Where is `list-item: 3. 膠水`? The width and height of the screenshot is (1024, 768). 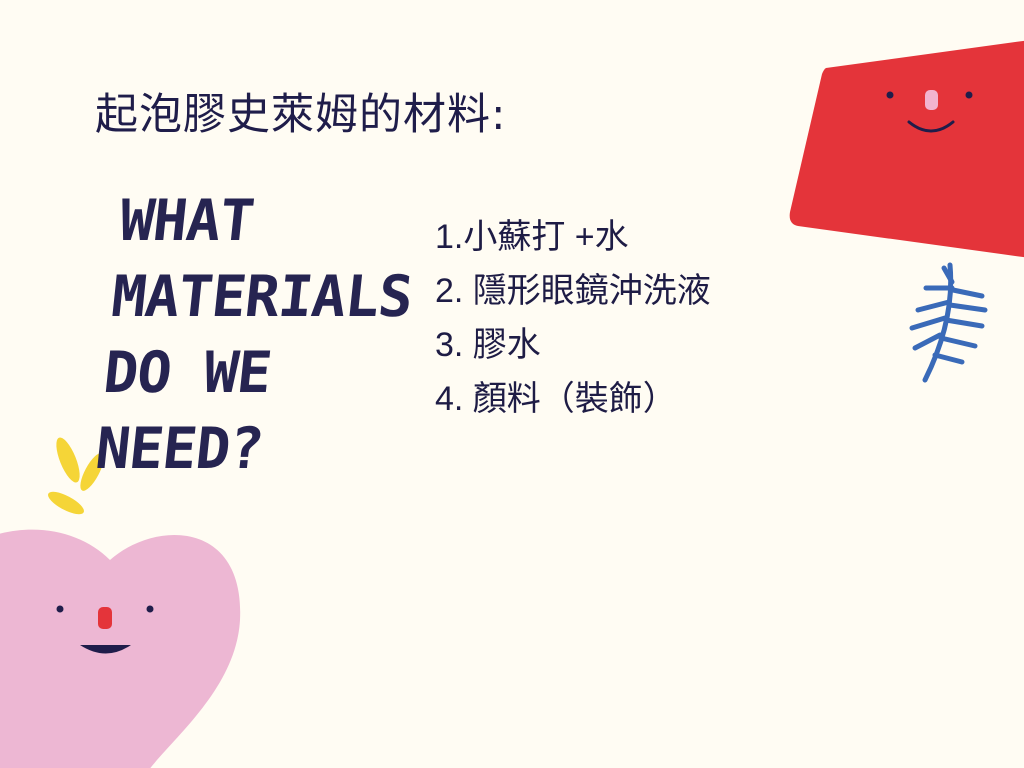 list-item: 3. 膠水 is located at coordinates (488, 345).